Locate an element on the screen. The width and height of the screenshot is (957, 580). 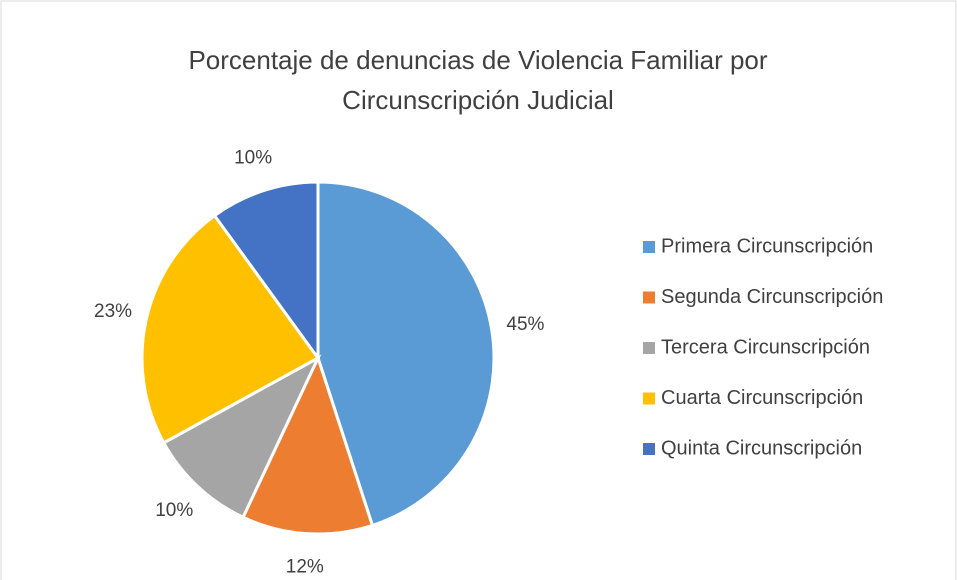
legend-label: Primera Circunscripción is located at coordinates (767, 246).